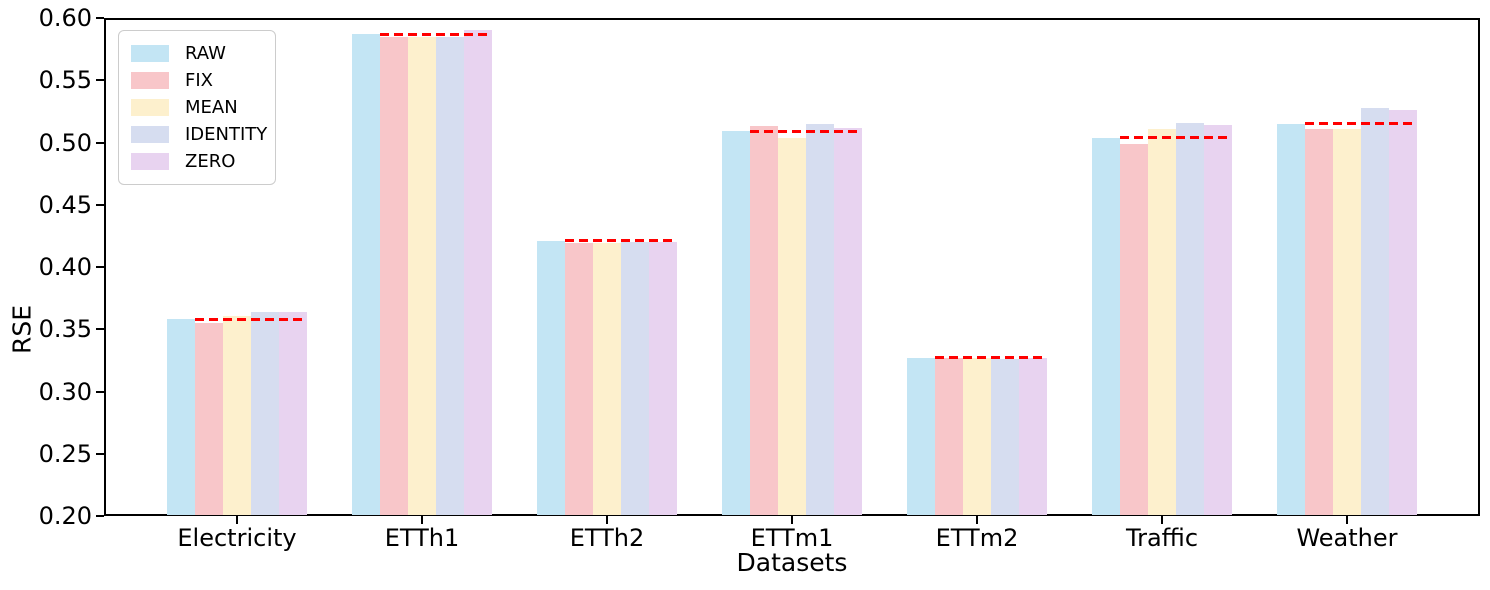  Describe the element at coordinates (65, 329) in the screenshot. I see `y-tick-label: 0.35` at that location.